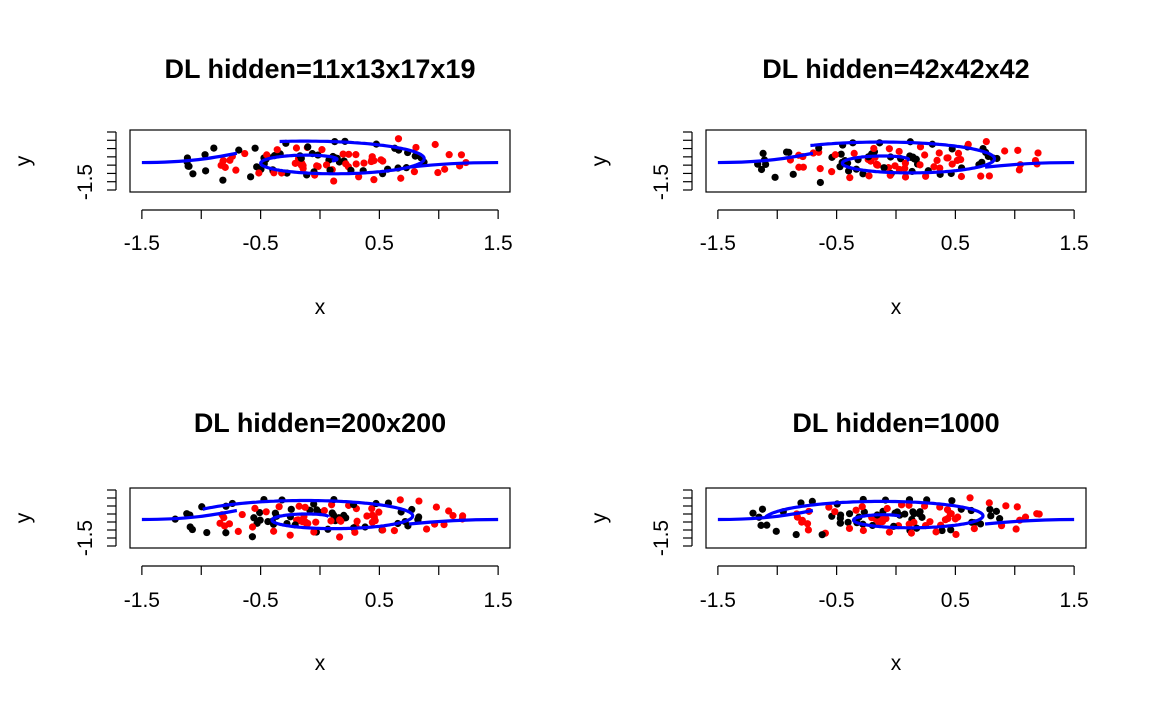  I want to click on x-tick-label: 1.5, so click(1074, 600).